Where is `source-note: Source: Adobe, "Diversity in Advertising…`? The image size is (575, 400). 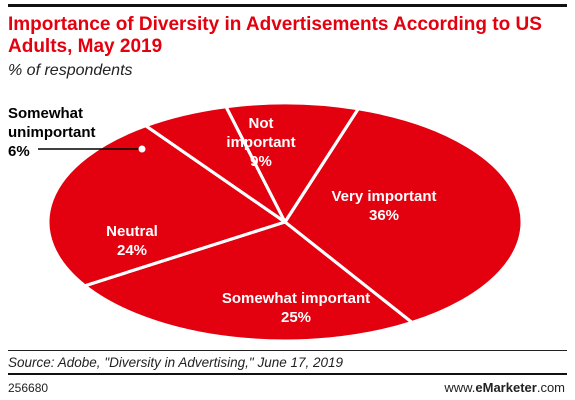
source-note: Source: Adobe, "Diversity in Advertising… is located at coordinates (176, 362).